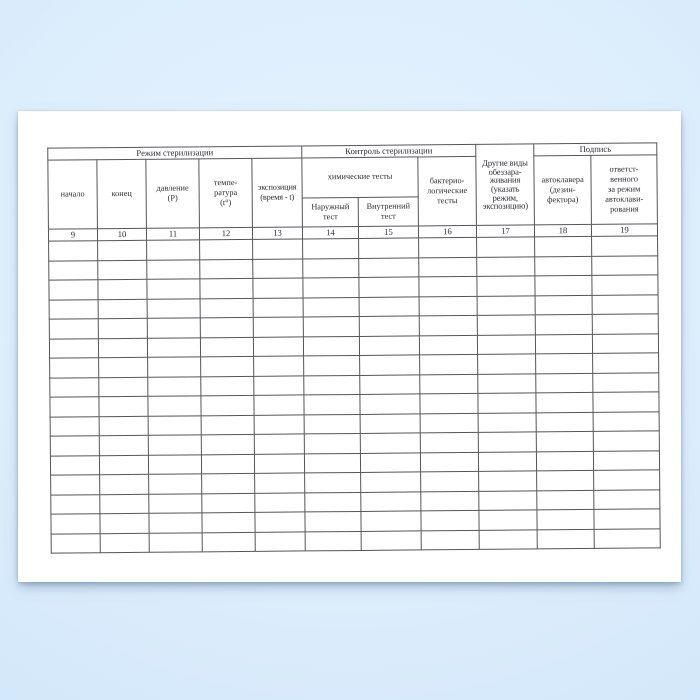  Describe the element at coordinates (277, 192) in the screenshot. I see `column-header-exposure: экспозиция (время - t)` at that location.